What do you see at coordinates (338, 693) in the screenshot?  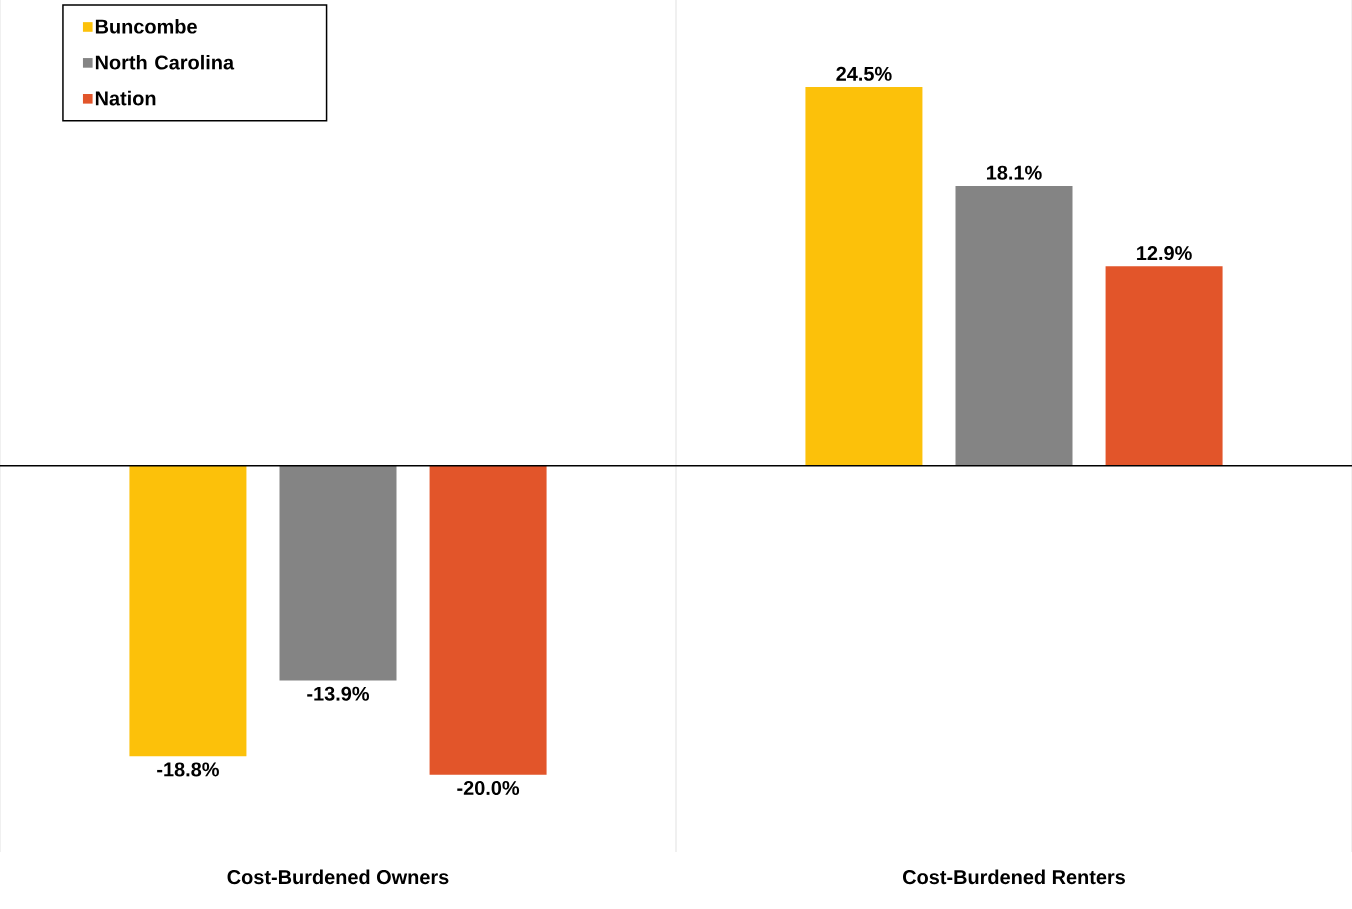 I see `data-label: -13.9%` at bounding box center [338, 693].